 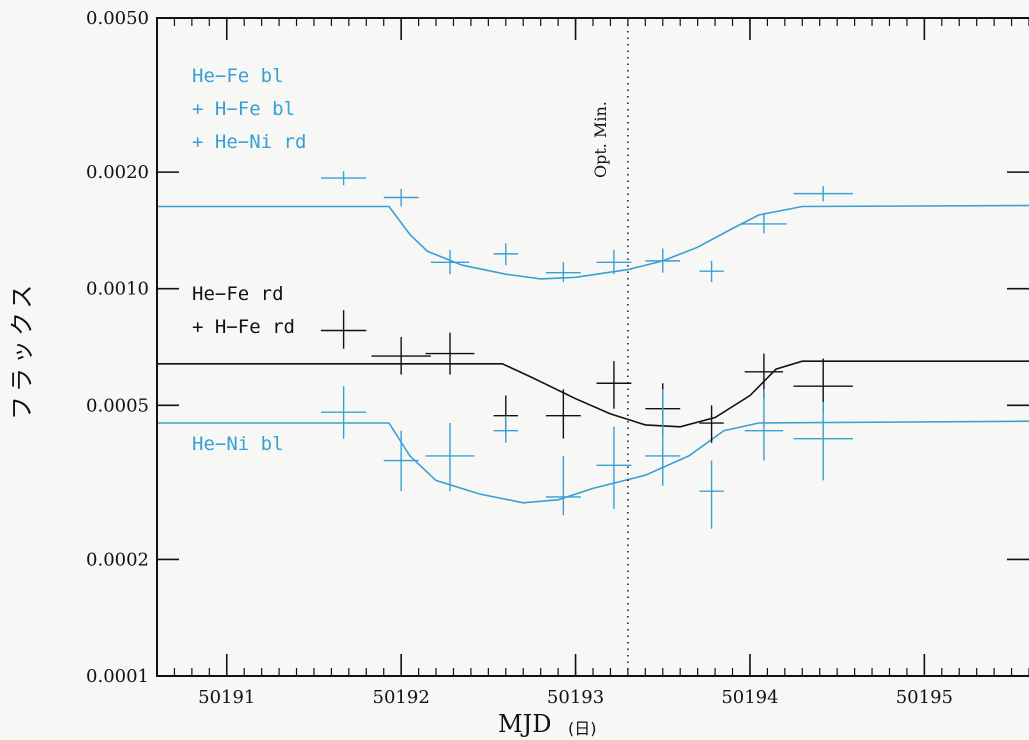 I want to click on legend-entry: He−Fe bl, so click(x=238, y=76).